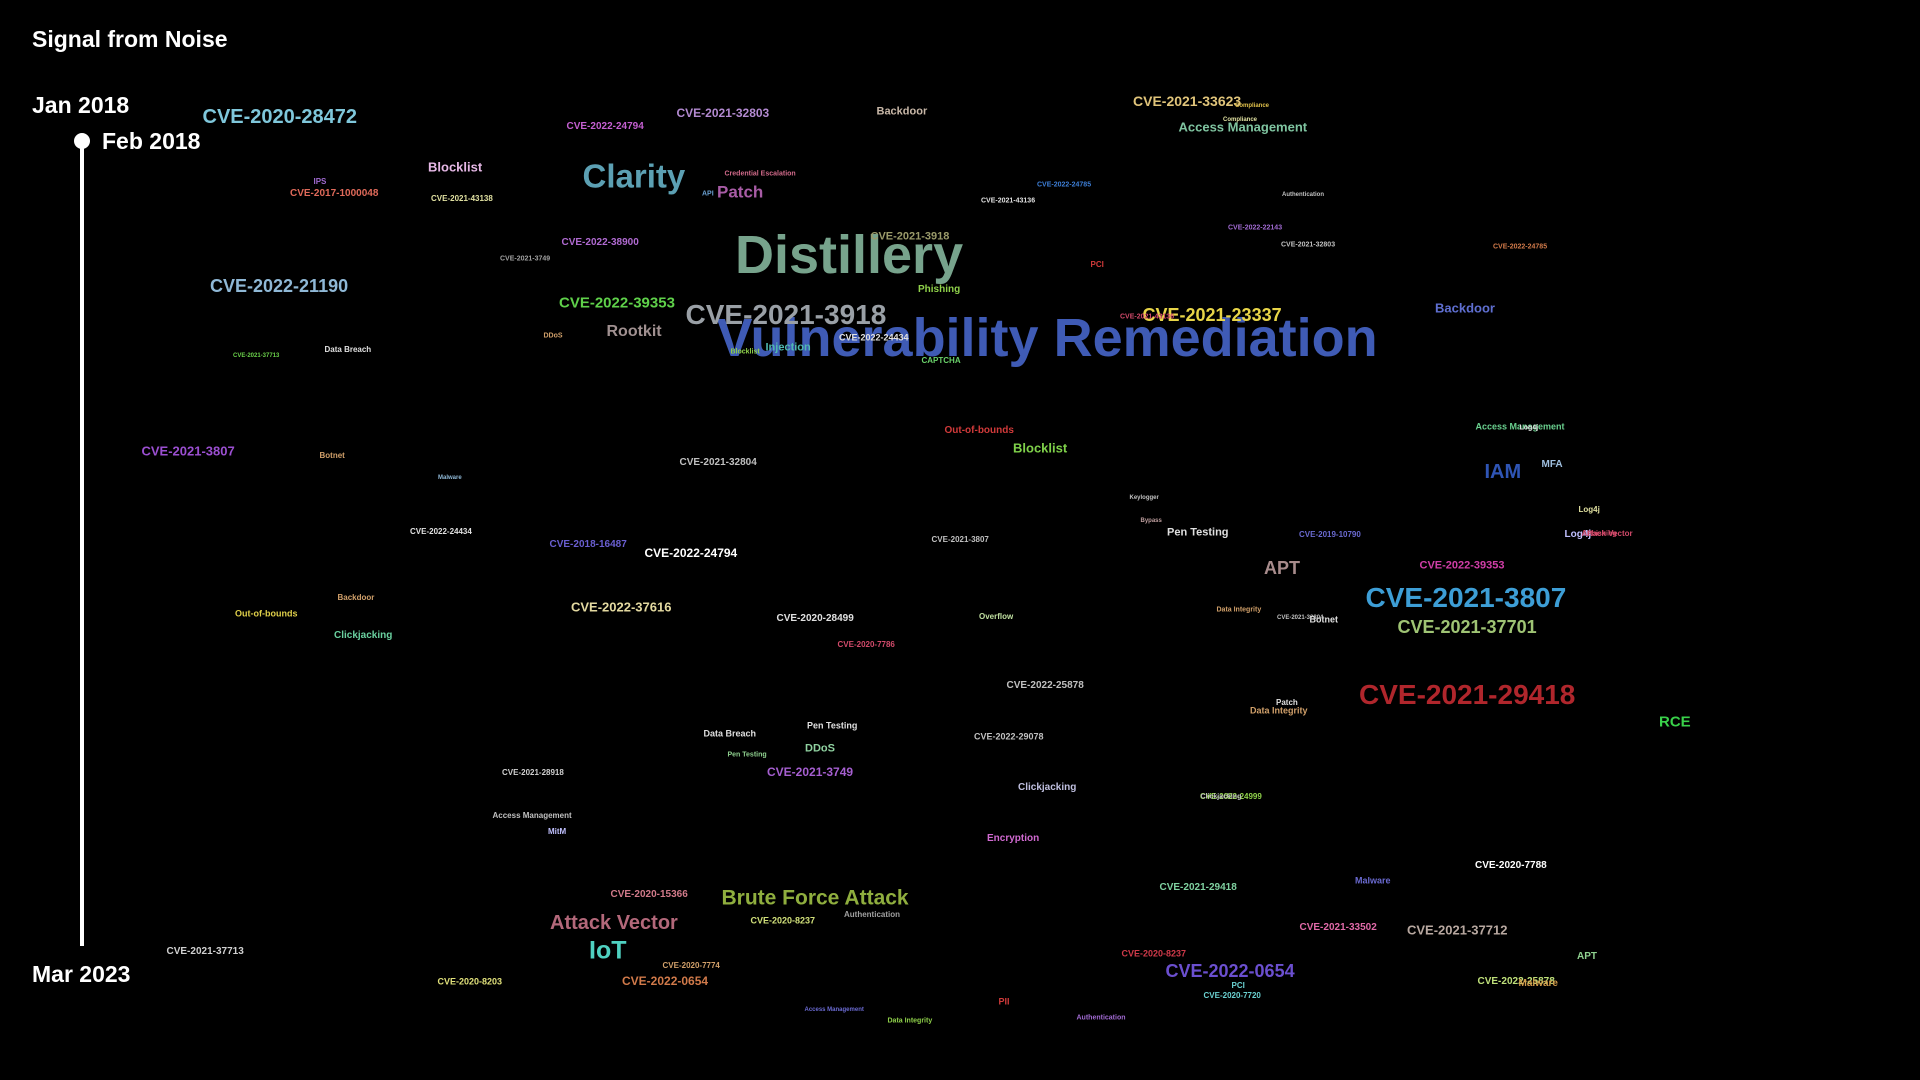 This screenshot has height=1080, width=1920. I want to click on cloud-word: CVE-2022-22143, so click(1255, 228).